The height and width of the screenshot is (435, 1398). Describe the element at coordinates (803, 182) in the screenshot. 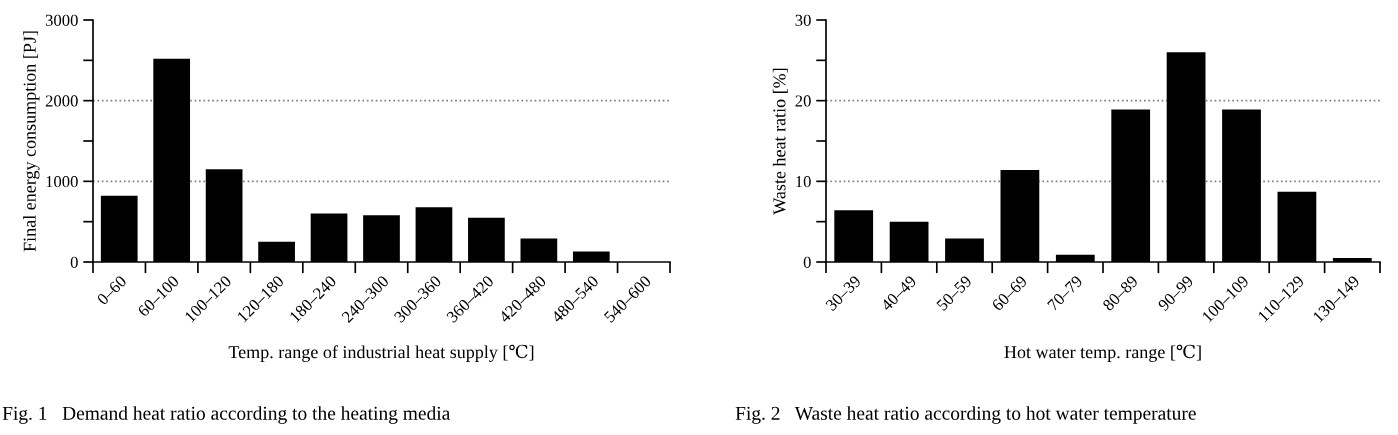

I see `y-tick-label: 10` at that location.